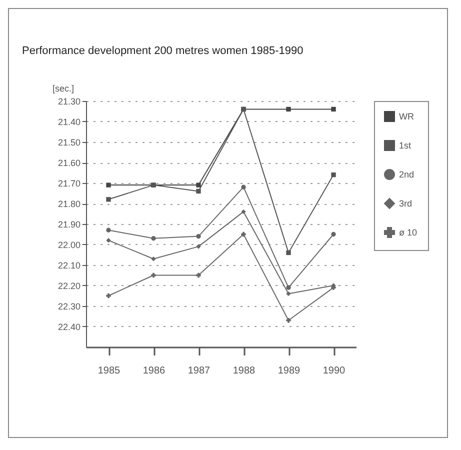 The image size is (461, 450). I want to click on y-tick-label: 22.30, so click(69, 307).